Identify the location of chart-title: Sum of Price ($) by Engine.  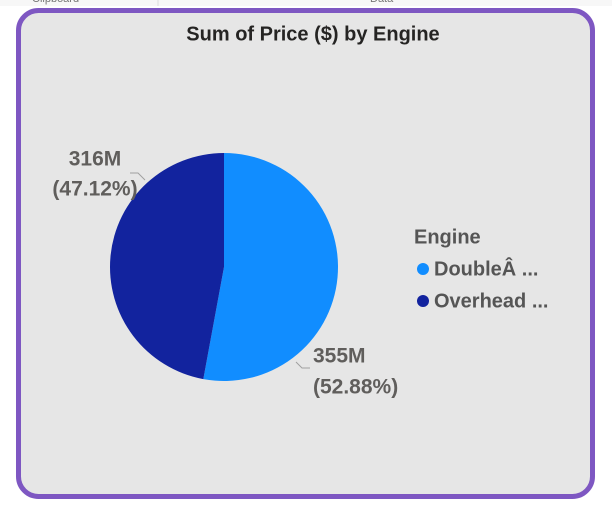
(312, 34).